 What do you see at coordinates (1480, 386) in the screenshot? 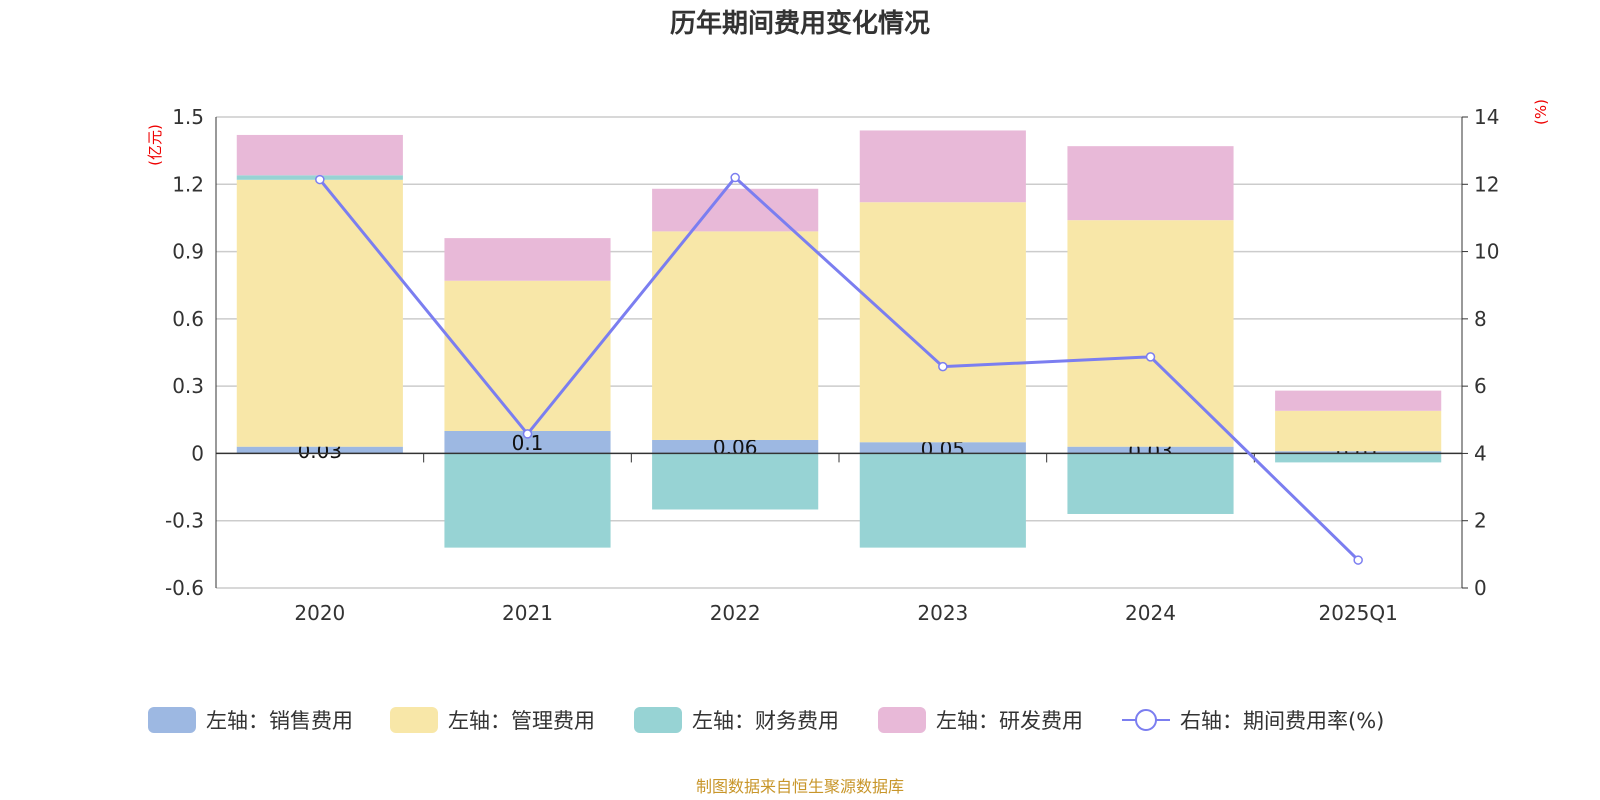
I see `right-tick-label: 6` at bounding box center [1480, 386].